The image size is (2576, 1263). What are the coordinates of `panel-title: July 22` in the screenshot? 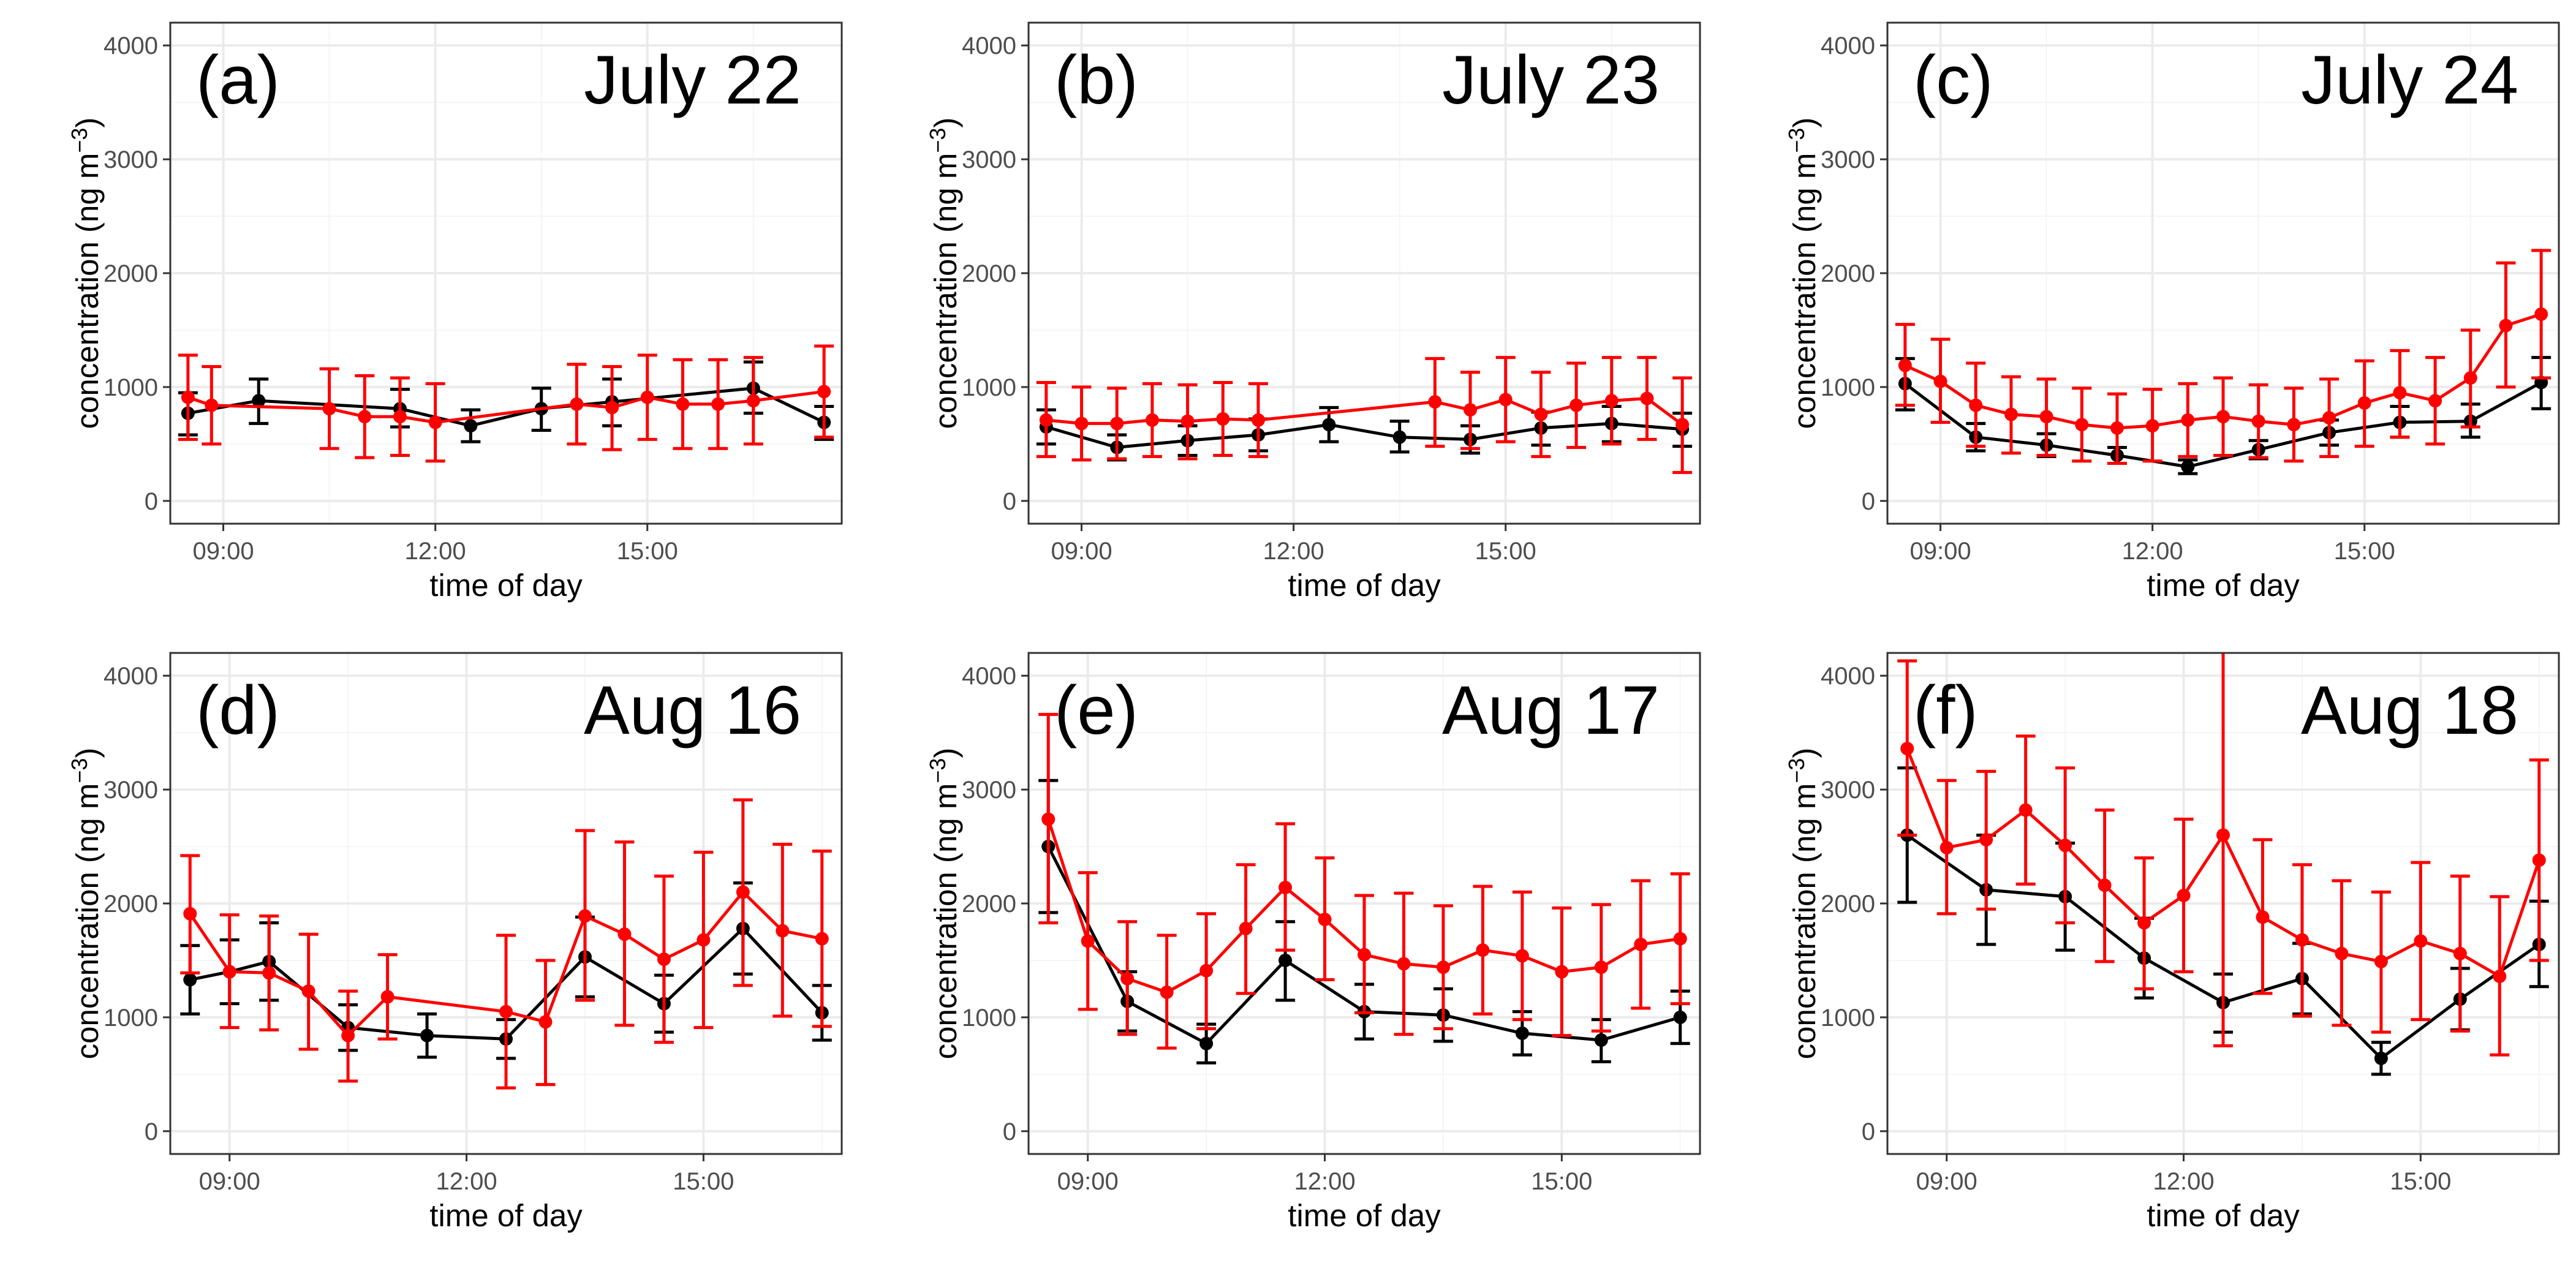 It's located at (692, 80).